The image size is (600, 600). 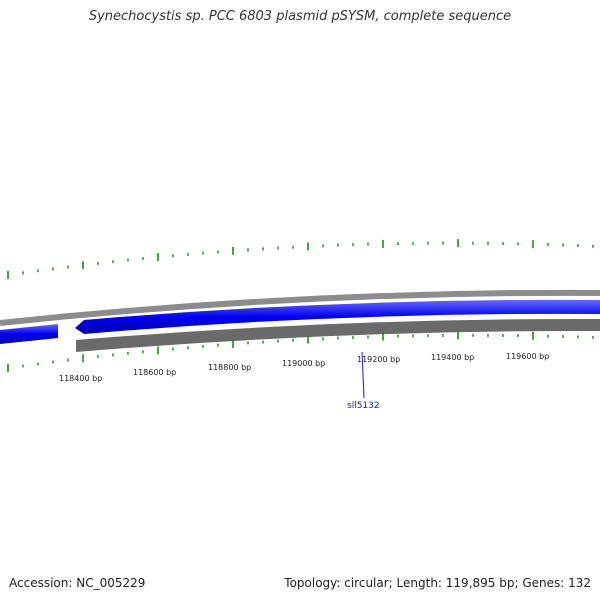 I want to click on scale-label: 119400 bp, so click(x=452, y=357).